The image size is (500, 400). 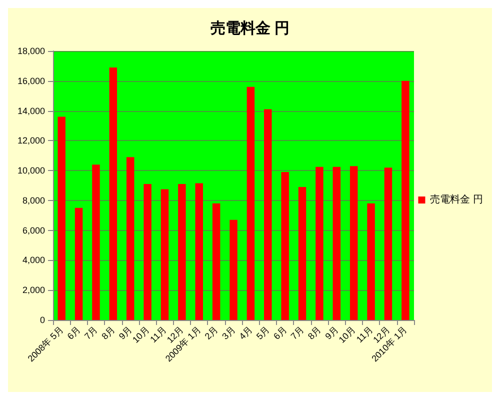 What do you see at coordinates (457, 200) in the screenshot?
I see `legend-label: 売電料金 円` at bounding box center [457, 200].